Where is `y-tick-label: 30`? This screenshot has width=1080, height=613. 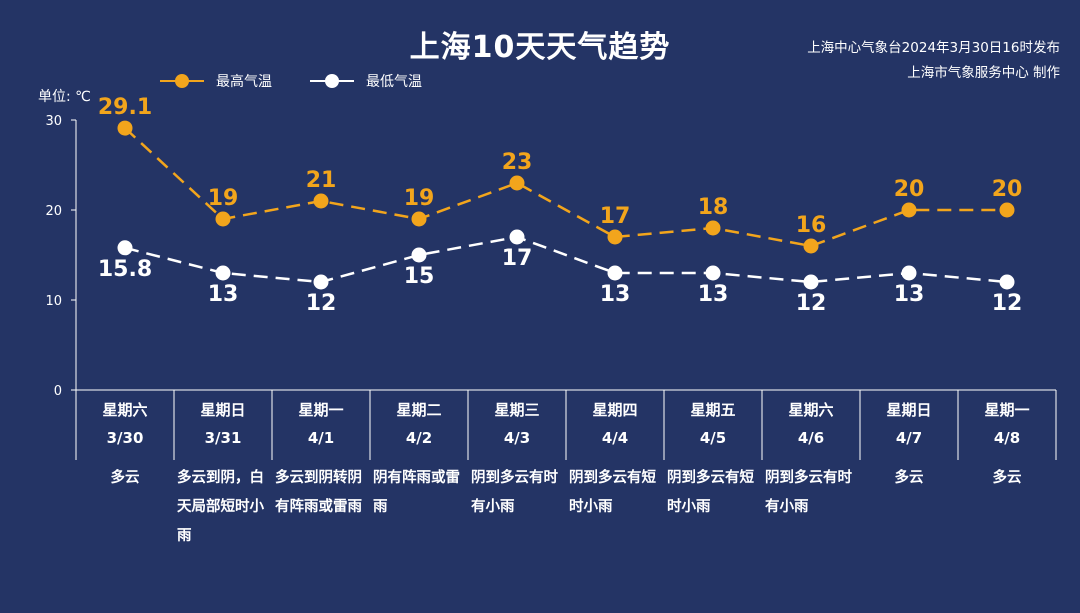
y-tick-label: 30 is located at coordinates (53, 121).